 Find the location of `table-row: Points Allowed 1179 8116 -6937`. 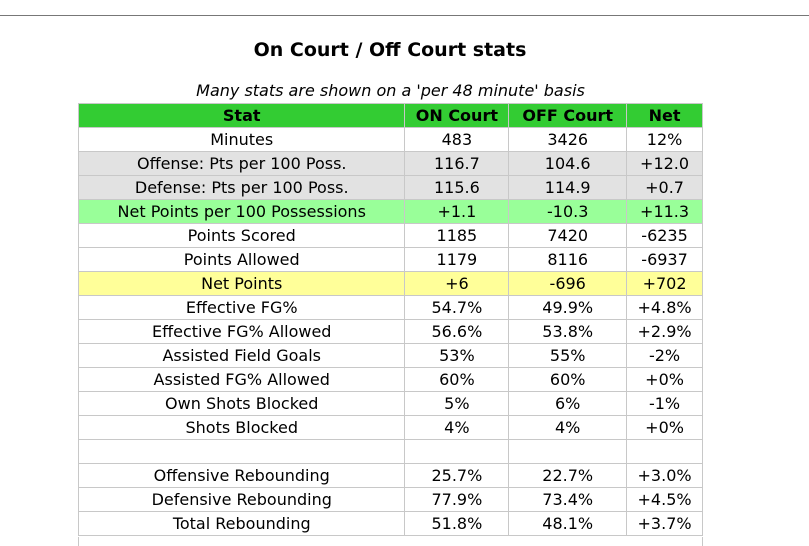

table-row: Points Allowed 1179 8116 -6937 is located at coordinates (390, 259).